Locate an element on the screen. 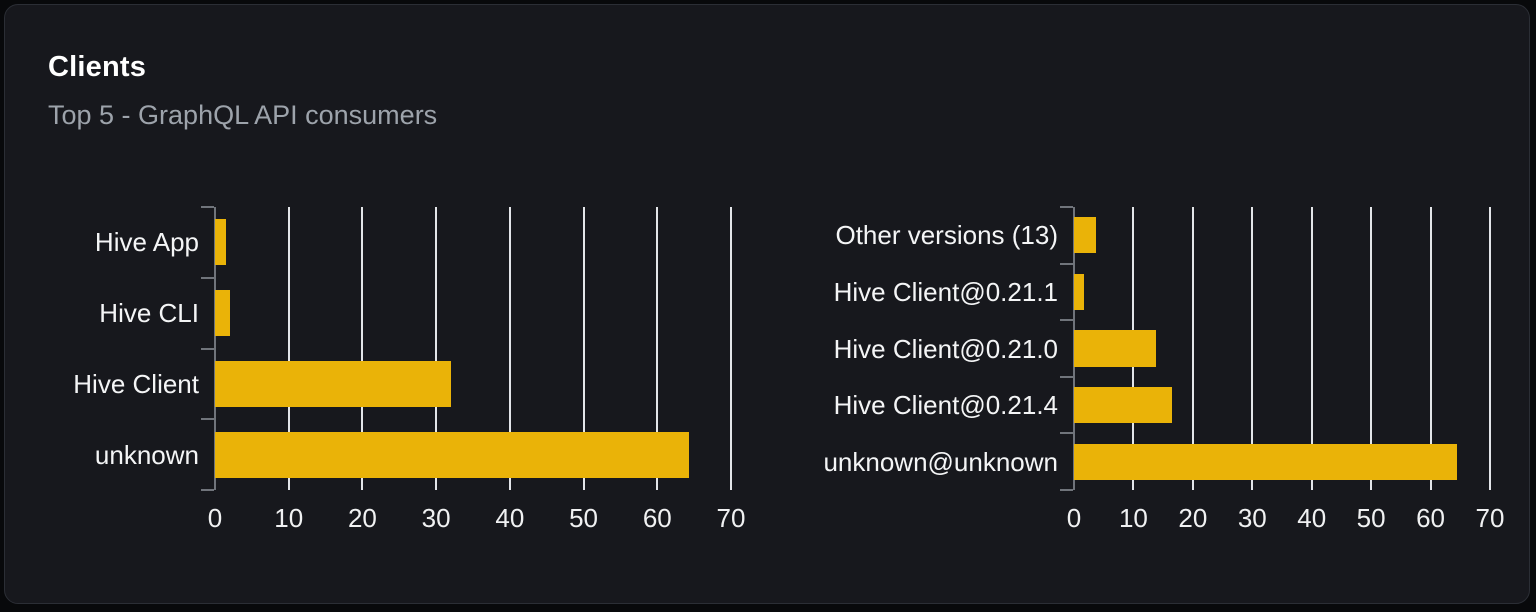 This screenshot has width=1536, height=612. card-subtitle: Top 5 - GraphQL API consumers is located at coordinates (243, 115).